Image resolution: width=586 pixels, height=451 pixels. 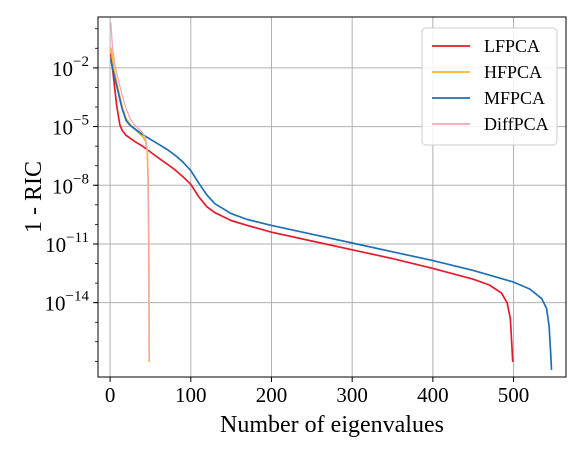 What do you see at coordinates (516, 124) in the screenshot?
I see `legend-label-diffpca: DiffPCA` at bounding box center [516, 124].